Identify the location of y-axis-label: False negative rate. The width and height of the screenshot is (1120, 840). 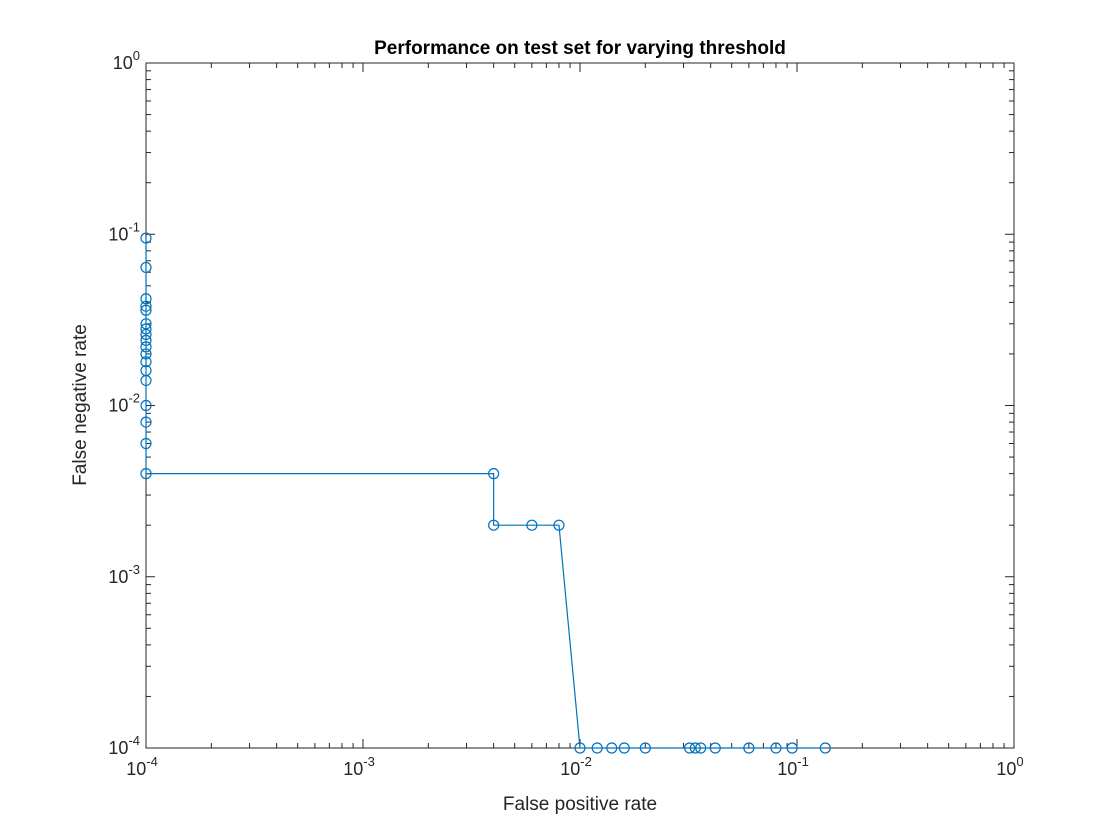
(80, 405).